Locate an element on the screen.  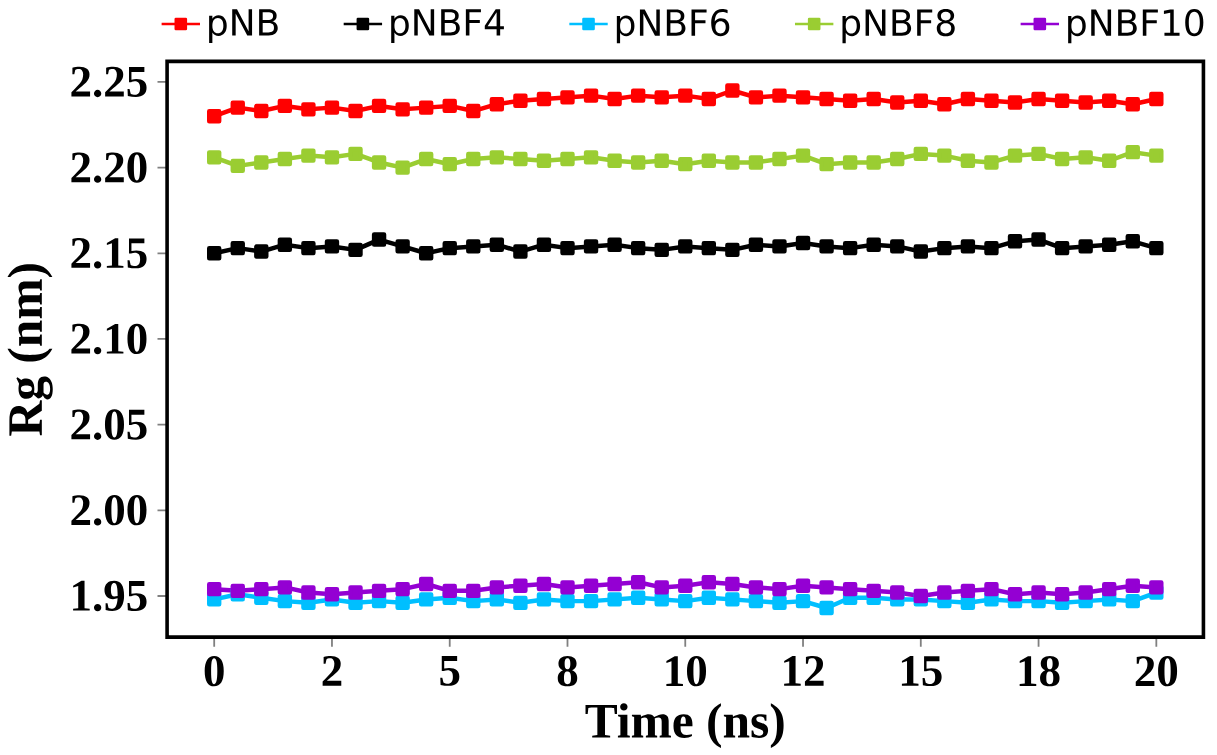
y-tick-label: 2.10 is located at coordinates (109, 338).